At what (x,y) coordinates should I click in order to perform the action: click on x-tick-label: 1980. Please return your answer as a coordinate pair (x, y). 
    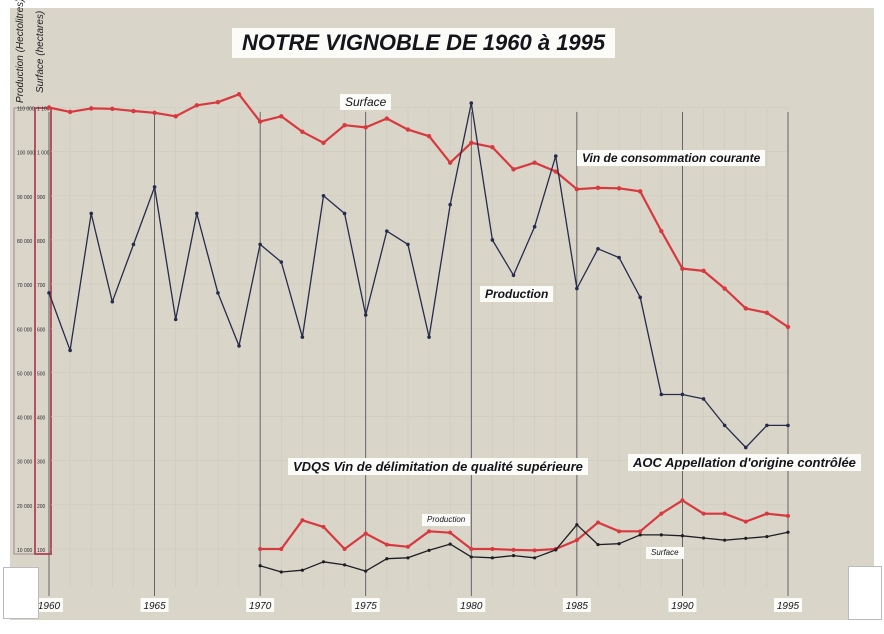
    Looking at the image, I should click on (471, 606).